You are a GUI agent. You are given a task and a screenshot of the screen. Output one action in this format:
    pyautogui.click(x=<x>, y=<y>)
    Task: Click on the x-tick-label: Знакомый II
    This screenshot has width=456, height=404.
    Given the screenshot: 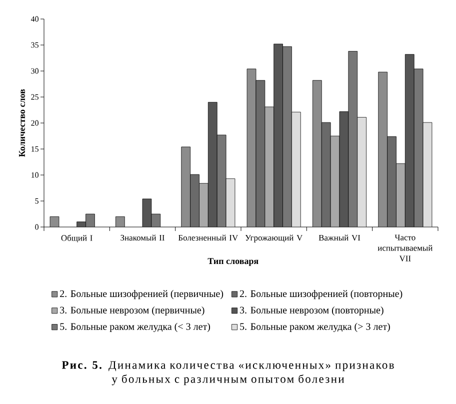 What is the action you would take?
    pyautogui.click(x=142, y=237)
    